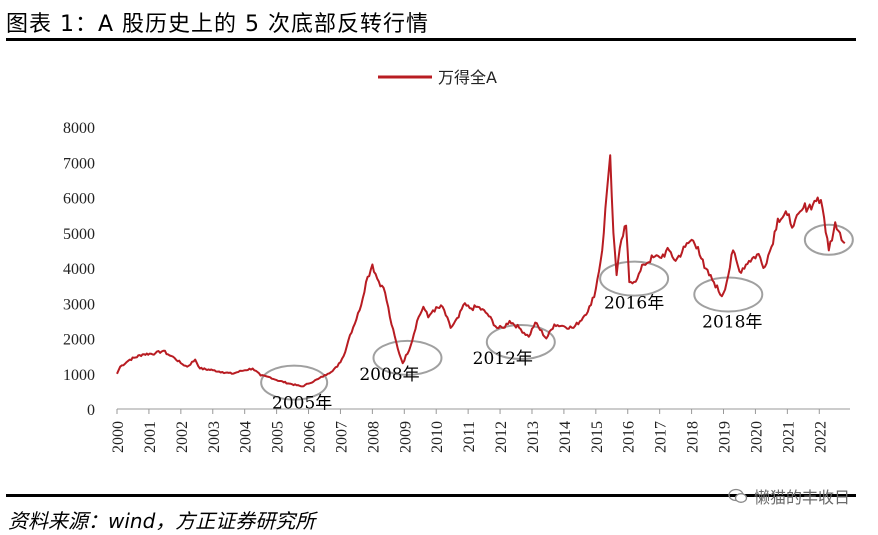 This screenshot has width=878, height=535. I want to click on source-note: 资料来源：wind，方正证券研究所, so click(162, 521).